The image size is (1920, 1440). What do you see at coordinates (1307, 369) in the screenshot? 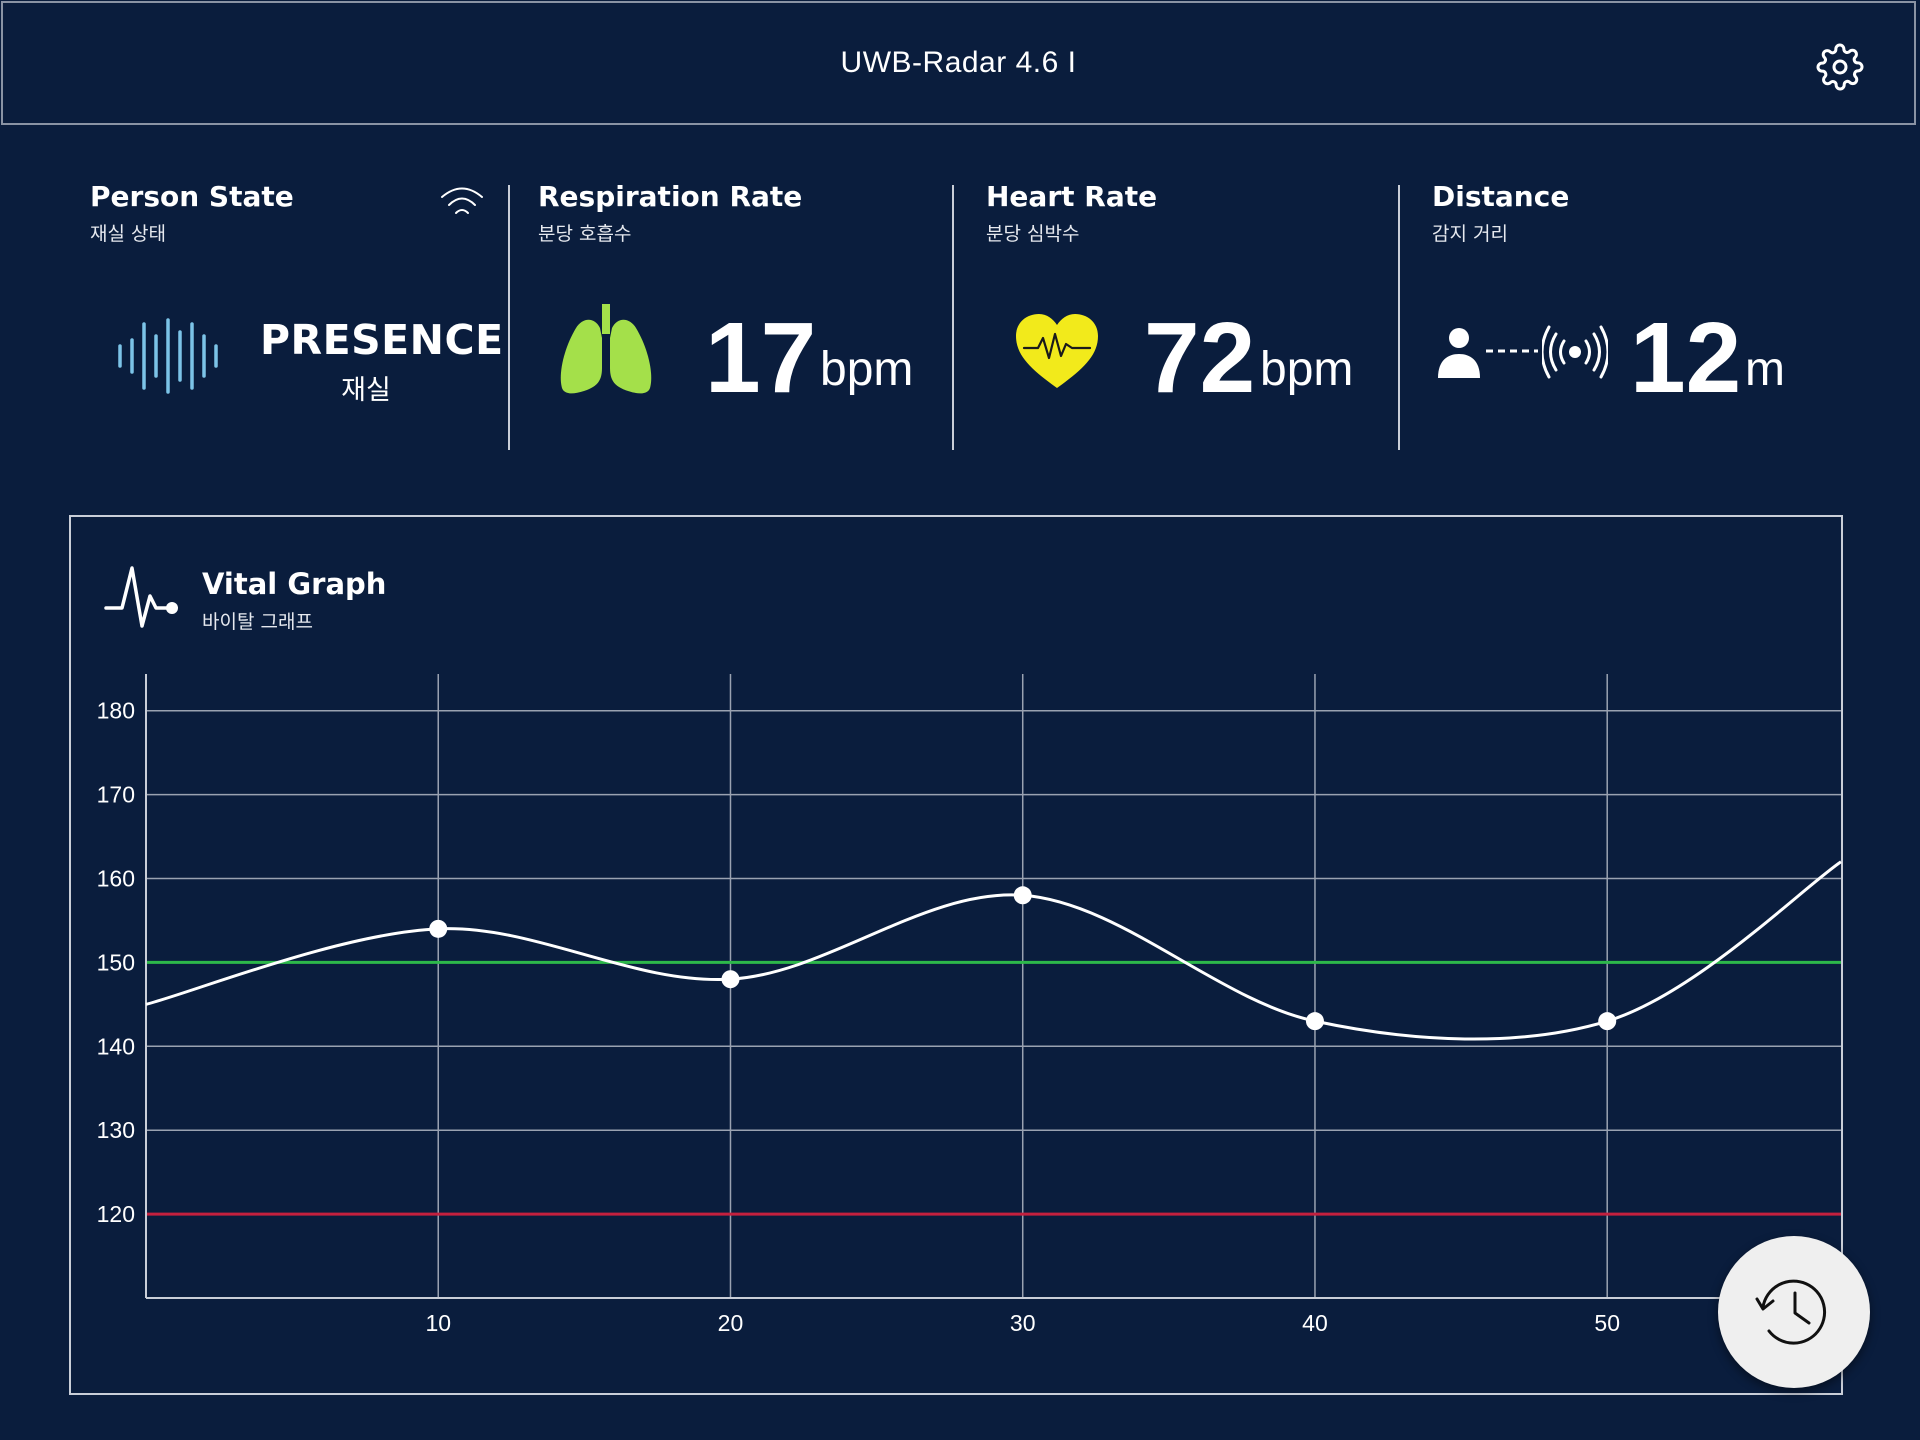
I see `heart-rate-unit: bpm` at bounding box center [1307, 369].